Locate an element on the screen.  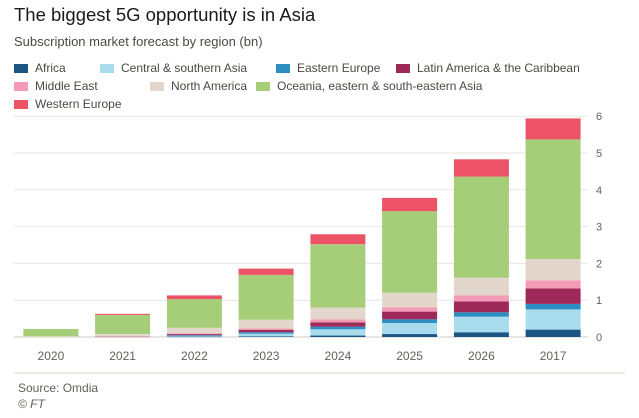
bar-segment-2017-africa is located at coordinates (553, 333).